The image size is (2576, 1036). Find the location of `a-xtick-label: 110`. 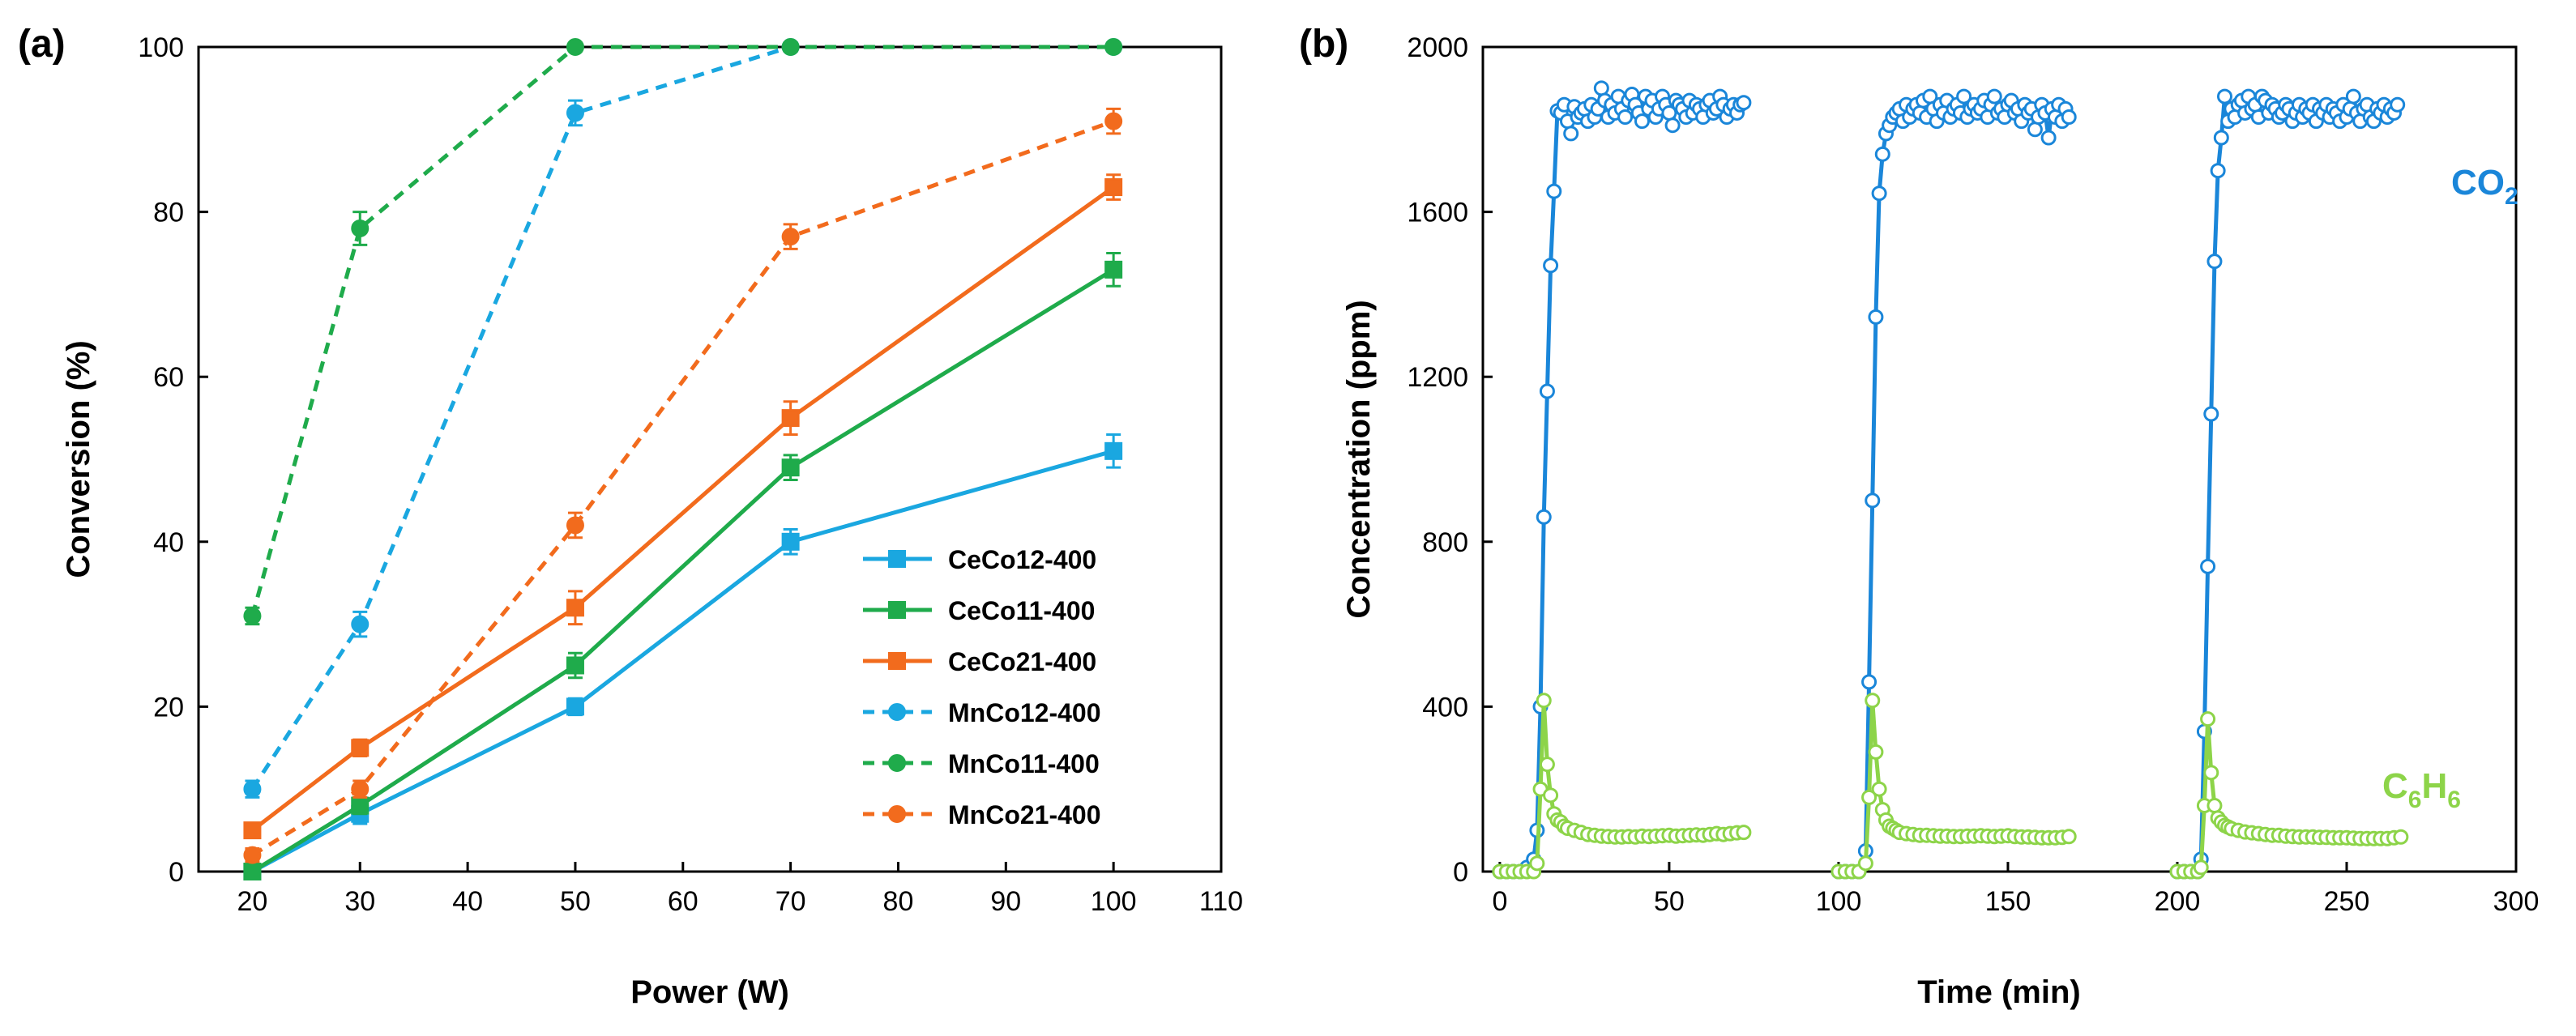

a-xtick-label: 110 is located at coordinates (1221, 901).